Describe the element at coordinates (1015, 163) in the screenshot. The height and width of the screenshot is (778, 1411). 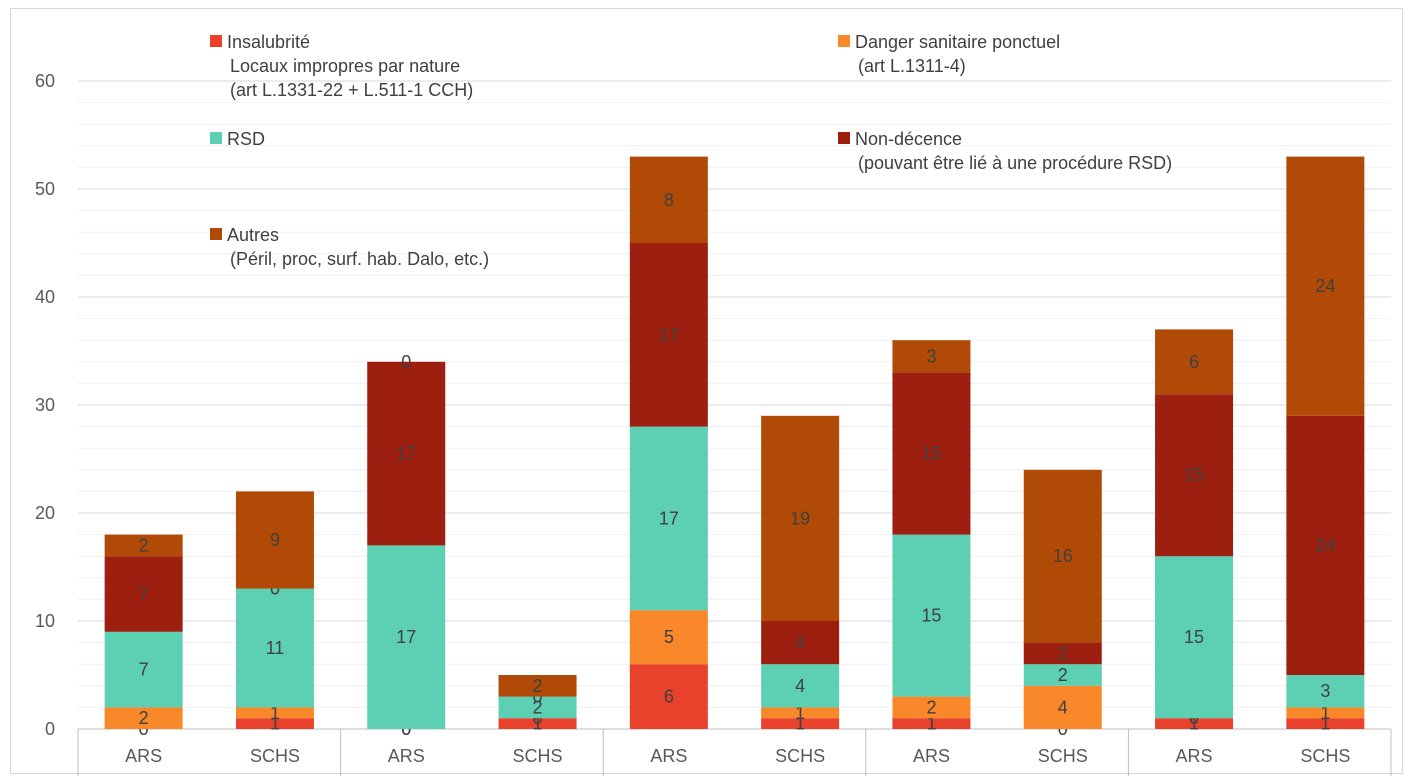
I see `legend-label: (pouvant être lié à une procédure RSD)` at that location.